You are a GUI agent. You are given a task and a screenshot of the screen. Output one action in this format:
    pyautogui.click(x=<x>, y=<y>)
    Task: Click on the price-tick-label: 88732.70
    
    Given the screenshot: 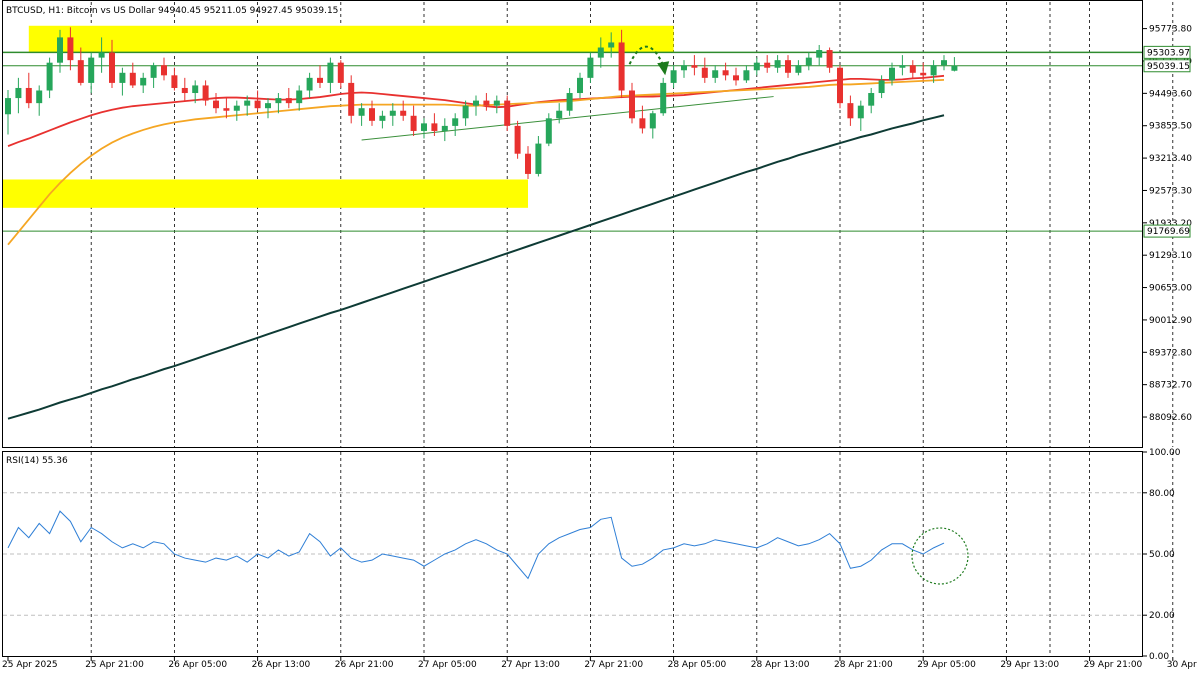 What is the action you would take?
    pyautogui.click(x=1170, y=386)
    